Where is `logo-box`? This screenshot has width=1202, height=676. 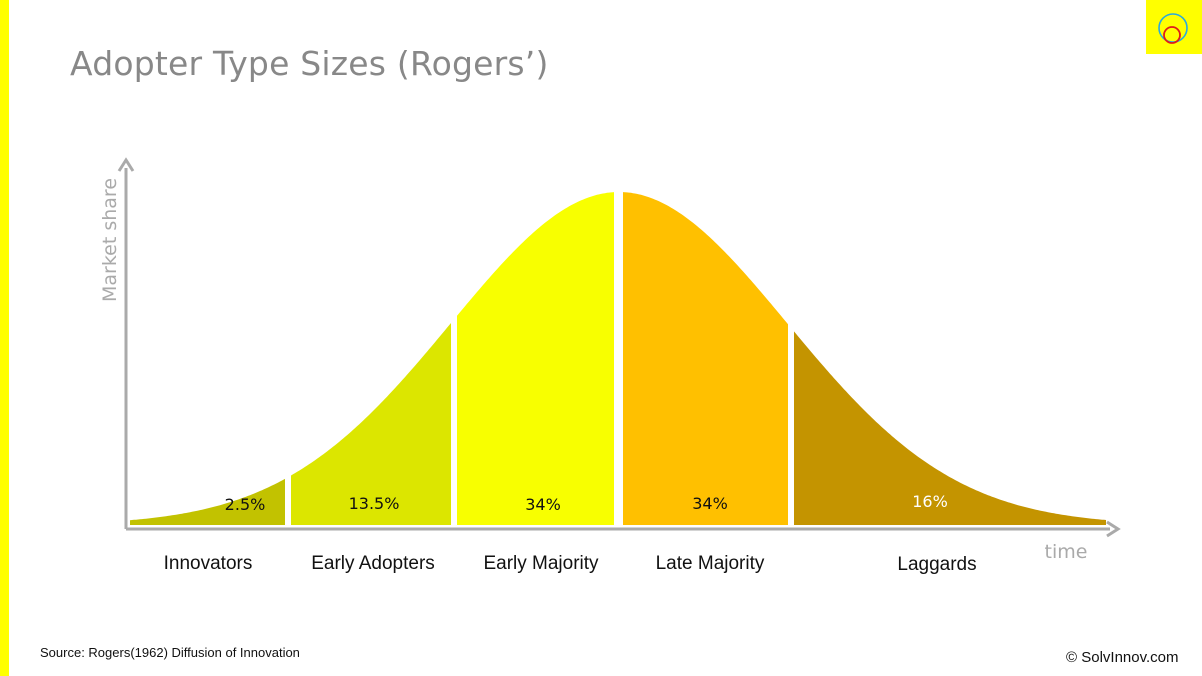
logo-box is located at coordinates (1174, 27).